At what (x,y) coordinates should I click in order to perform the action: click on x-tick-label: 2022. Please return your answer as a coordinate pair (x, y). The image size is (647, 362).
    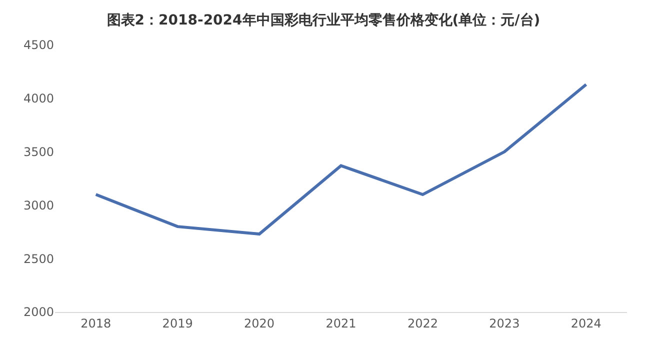
    Looking at the image, I should click on (422, 323).